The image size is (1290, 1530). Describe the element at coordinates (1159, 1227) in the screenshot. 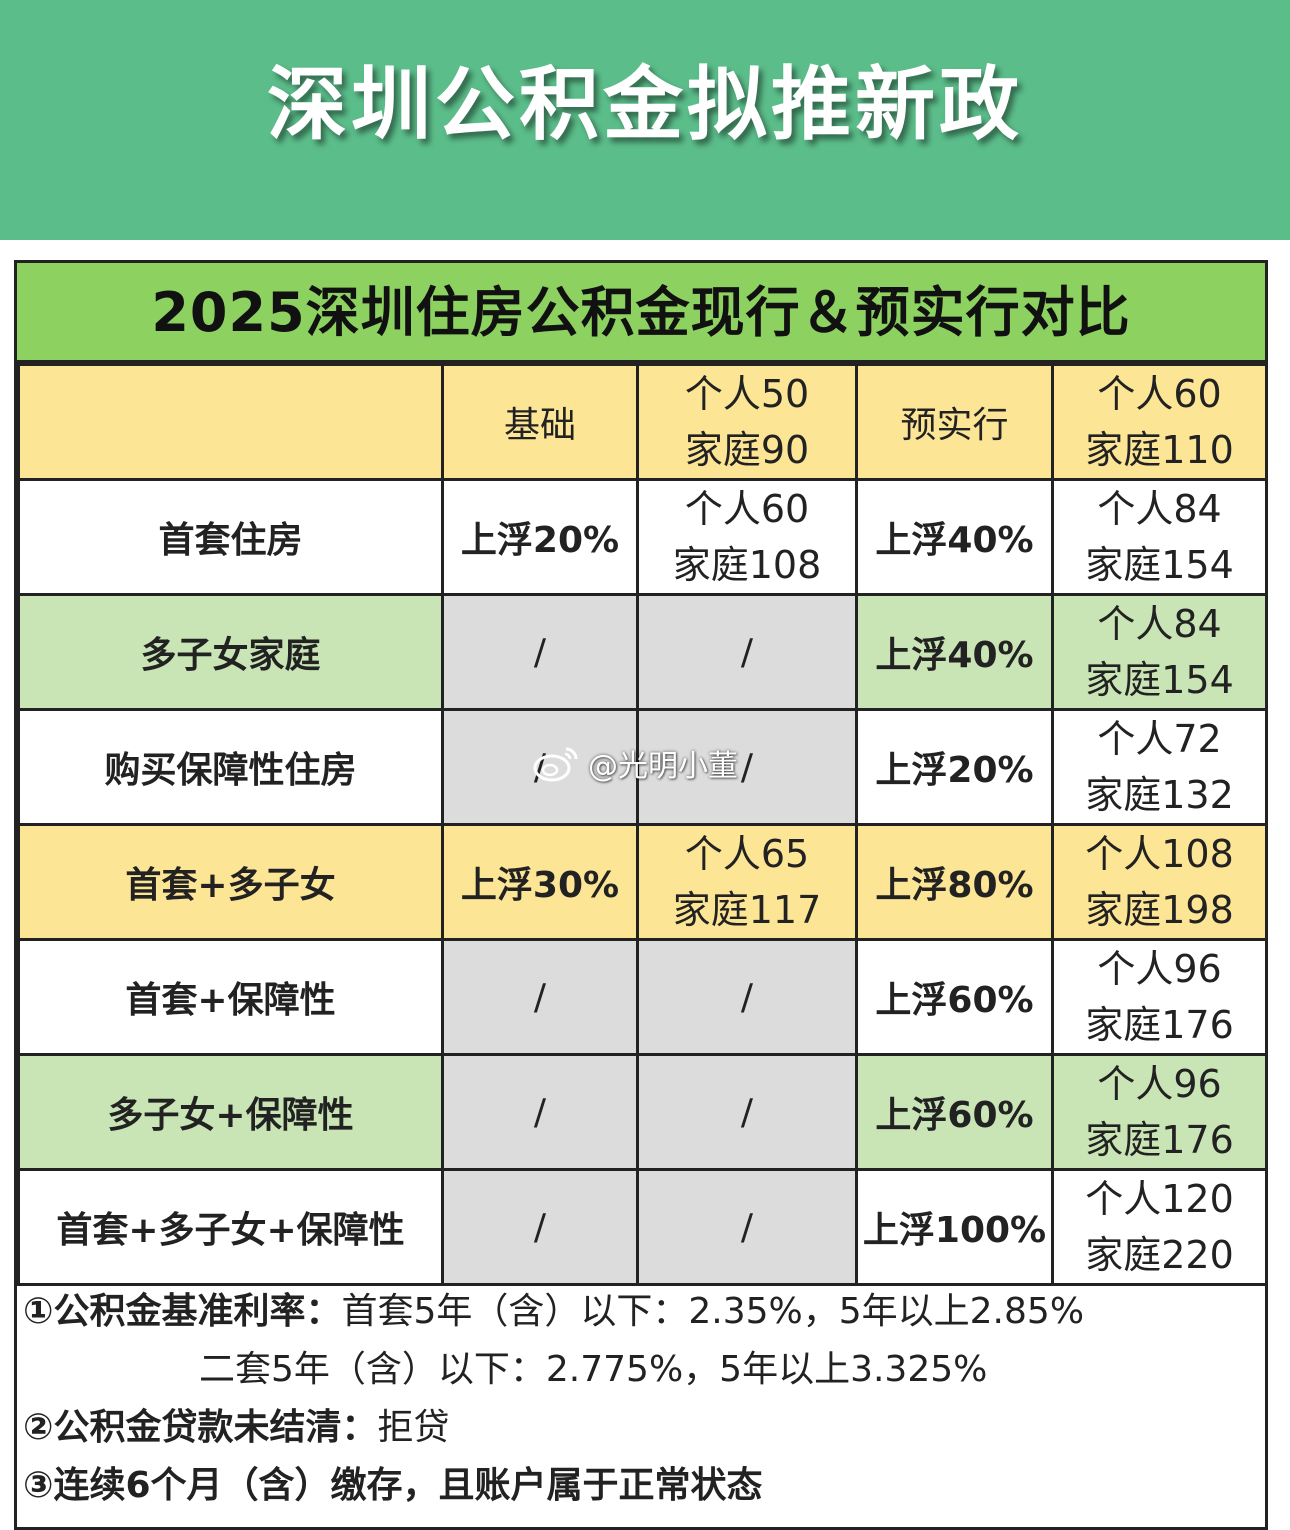

I see `planned-amount: 个人120 家庭220` at that location.